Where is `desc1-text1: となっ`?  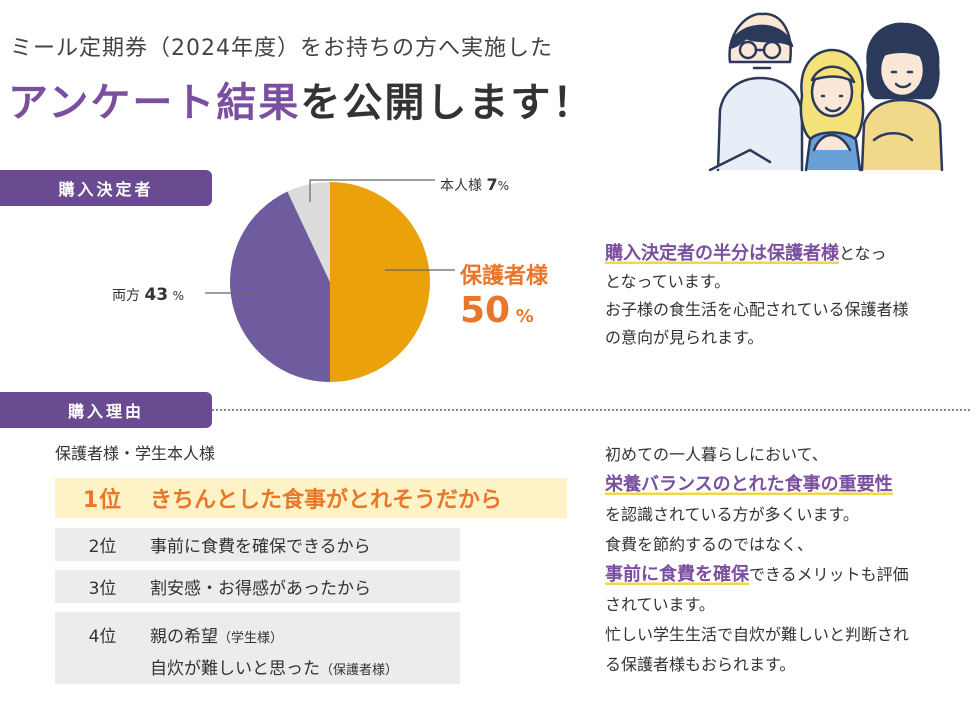 desc1-text1: となっ is located at coordinates (863, 253).